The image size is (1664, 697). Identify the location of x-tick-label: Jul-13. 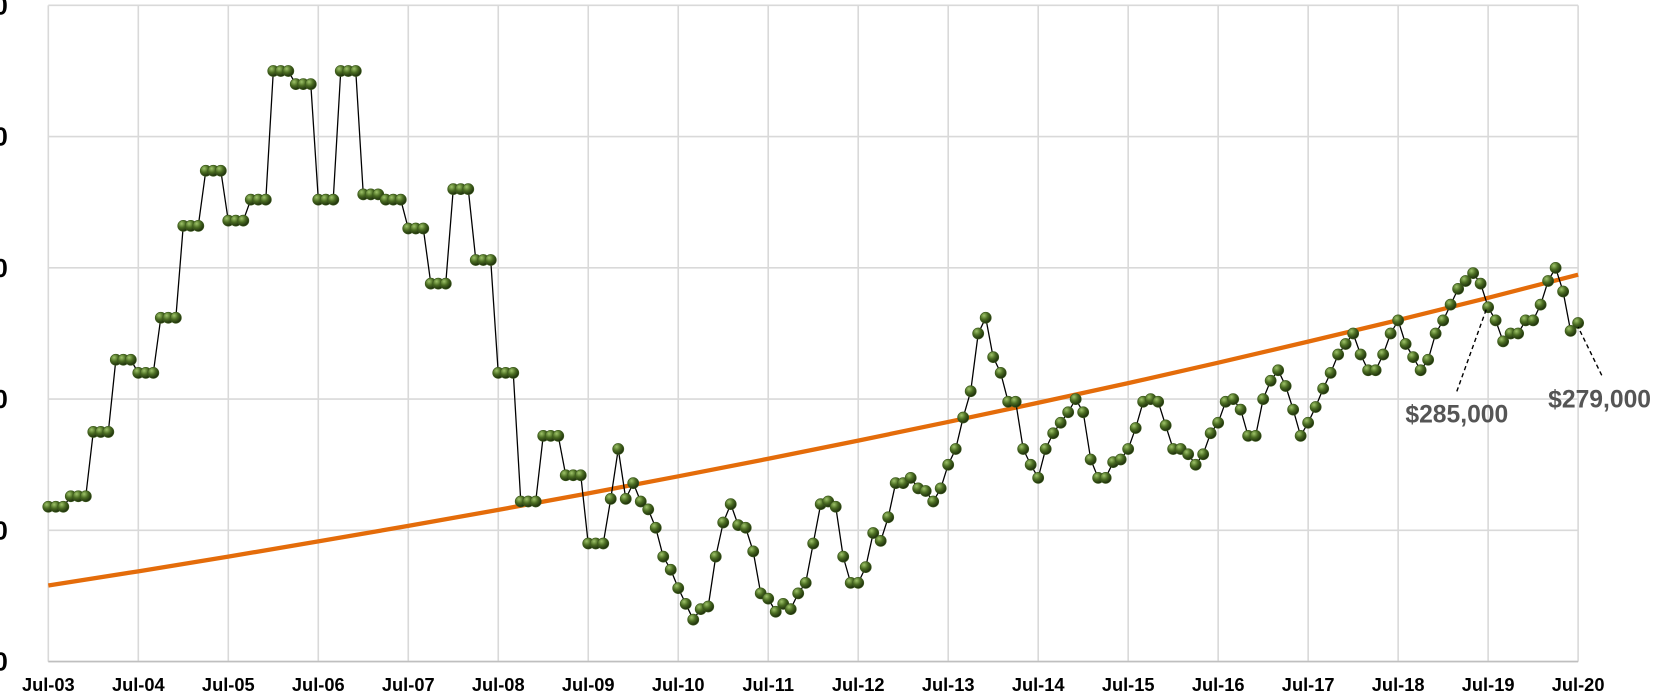
(948, 684).